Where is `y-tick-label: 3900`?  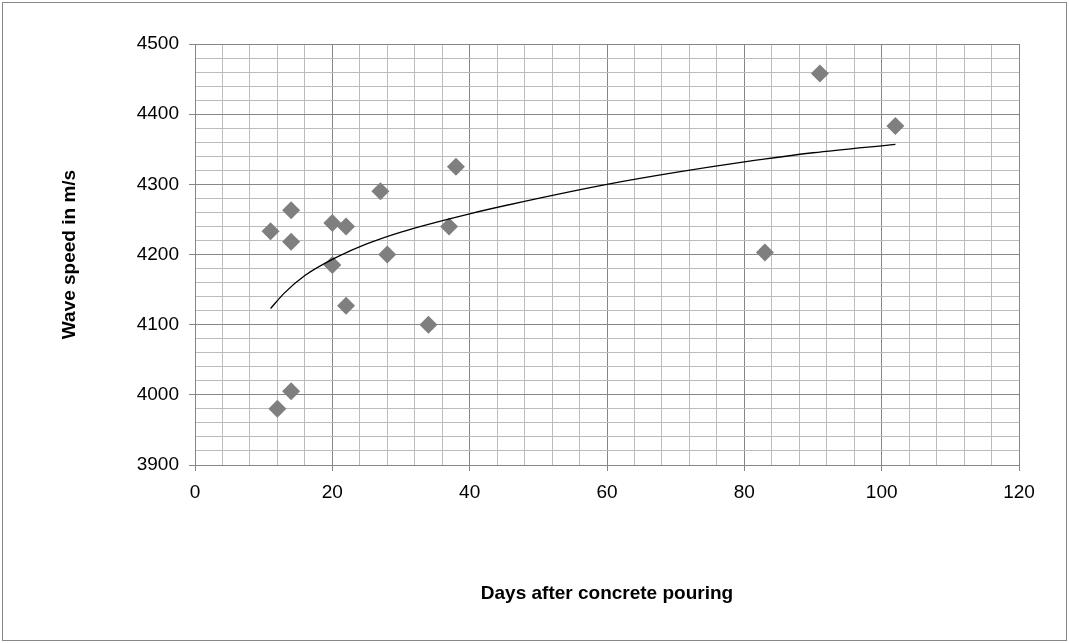
y-tick-label: 3900 is located at coordinates (157, 464).